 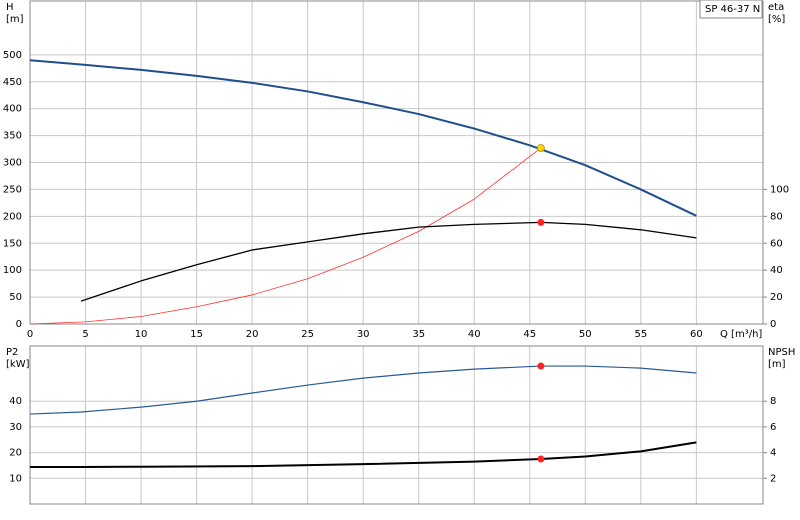 I want to click on y-axis-label: [kW], so click(x=18, y=364).